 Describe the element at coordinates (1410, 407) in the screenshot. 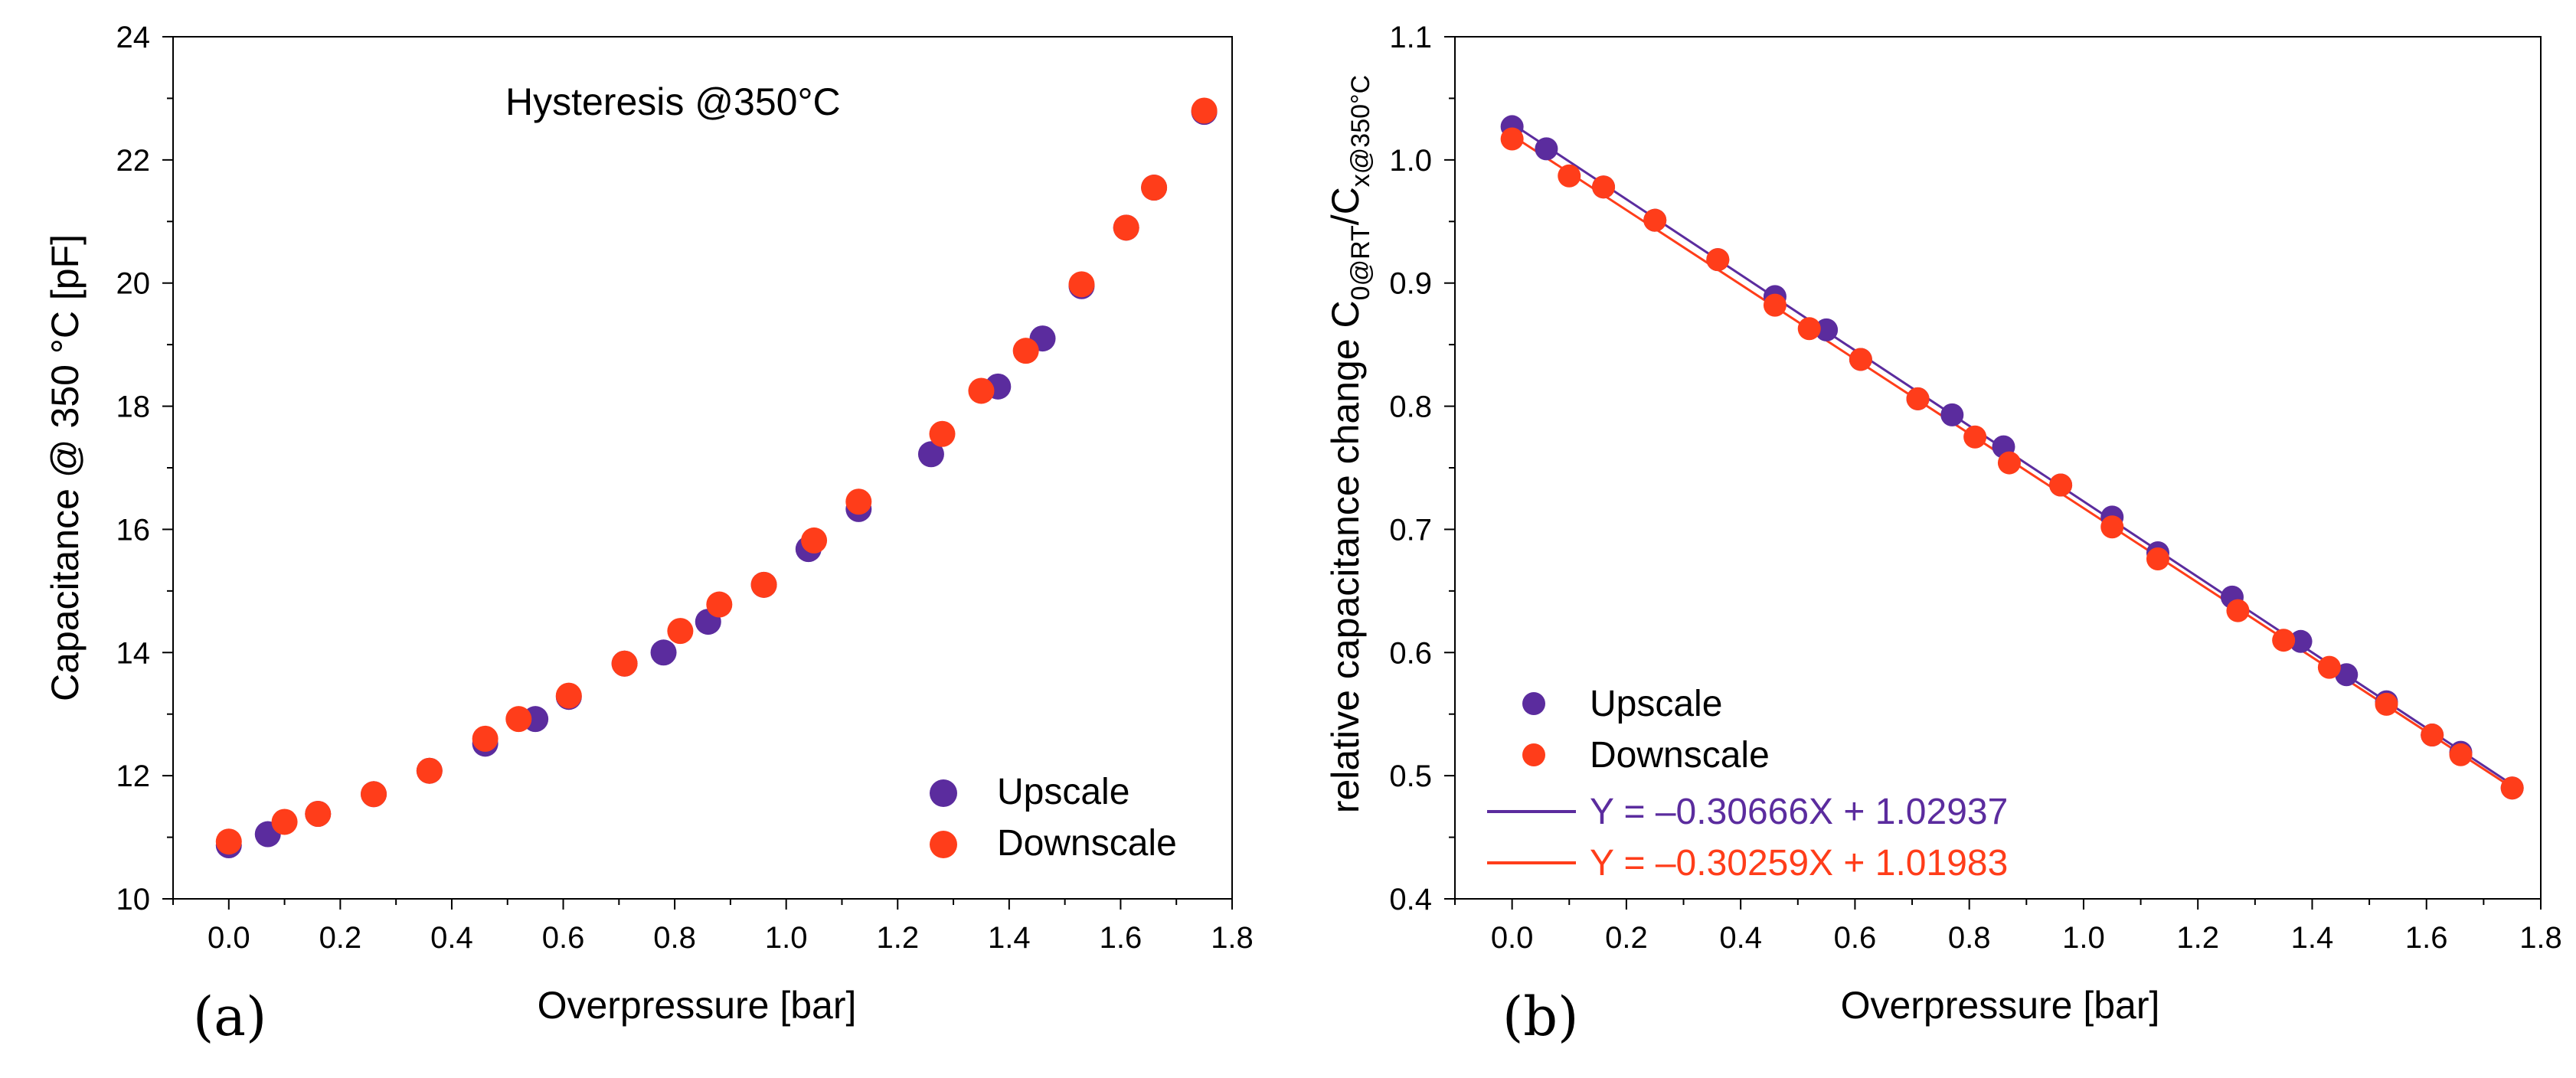

I see `y-tick-label: 0.8` at that location.